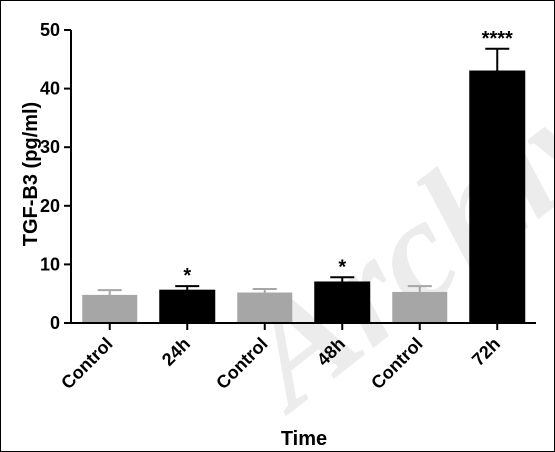 This screenshot has height=452, width=555. What do you see at coordinates (304, 439) in the screenshot?
I see `x-axis-title: Time` at bounding box center [304, 439].